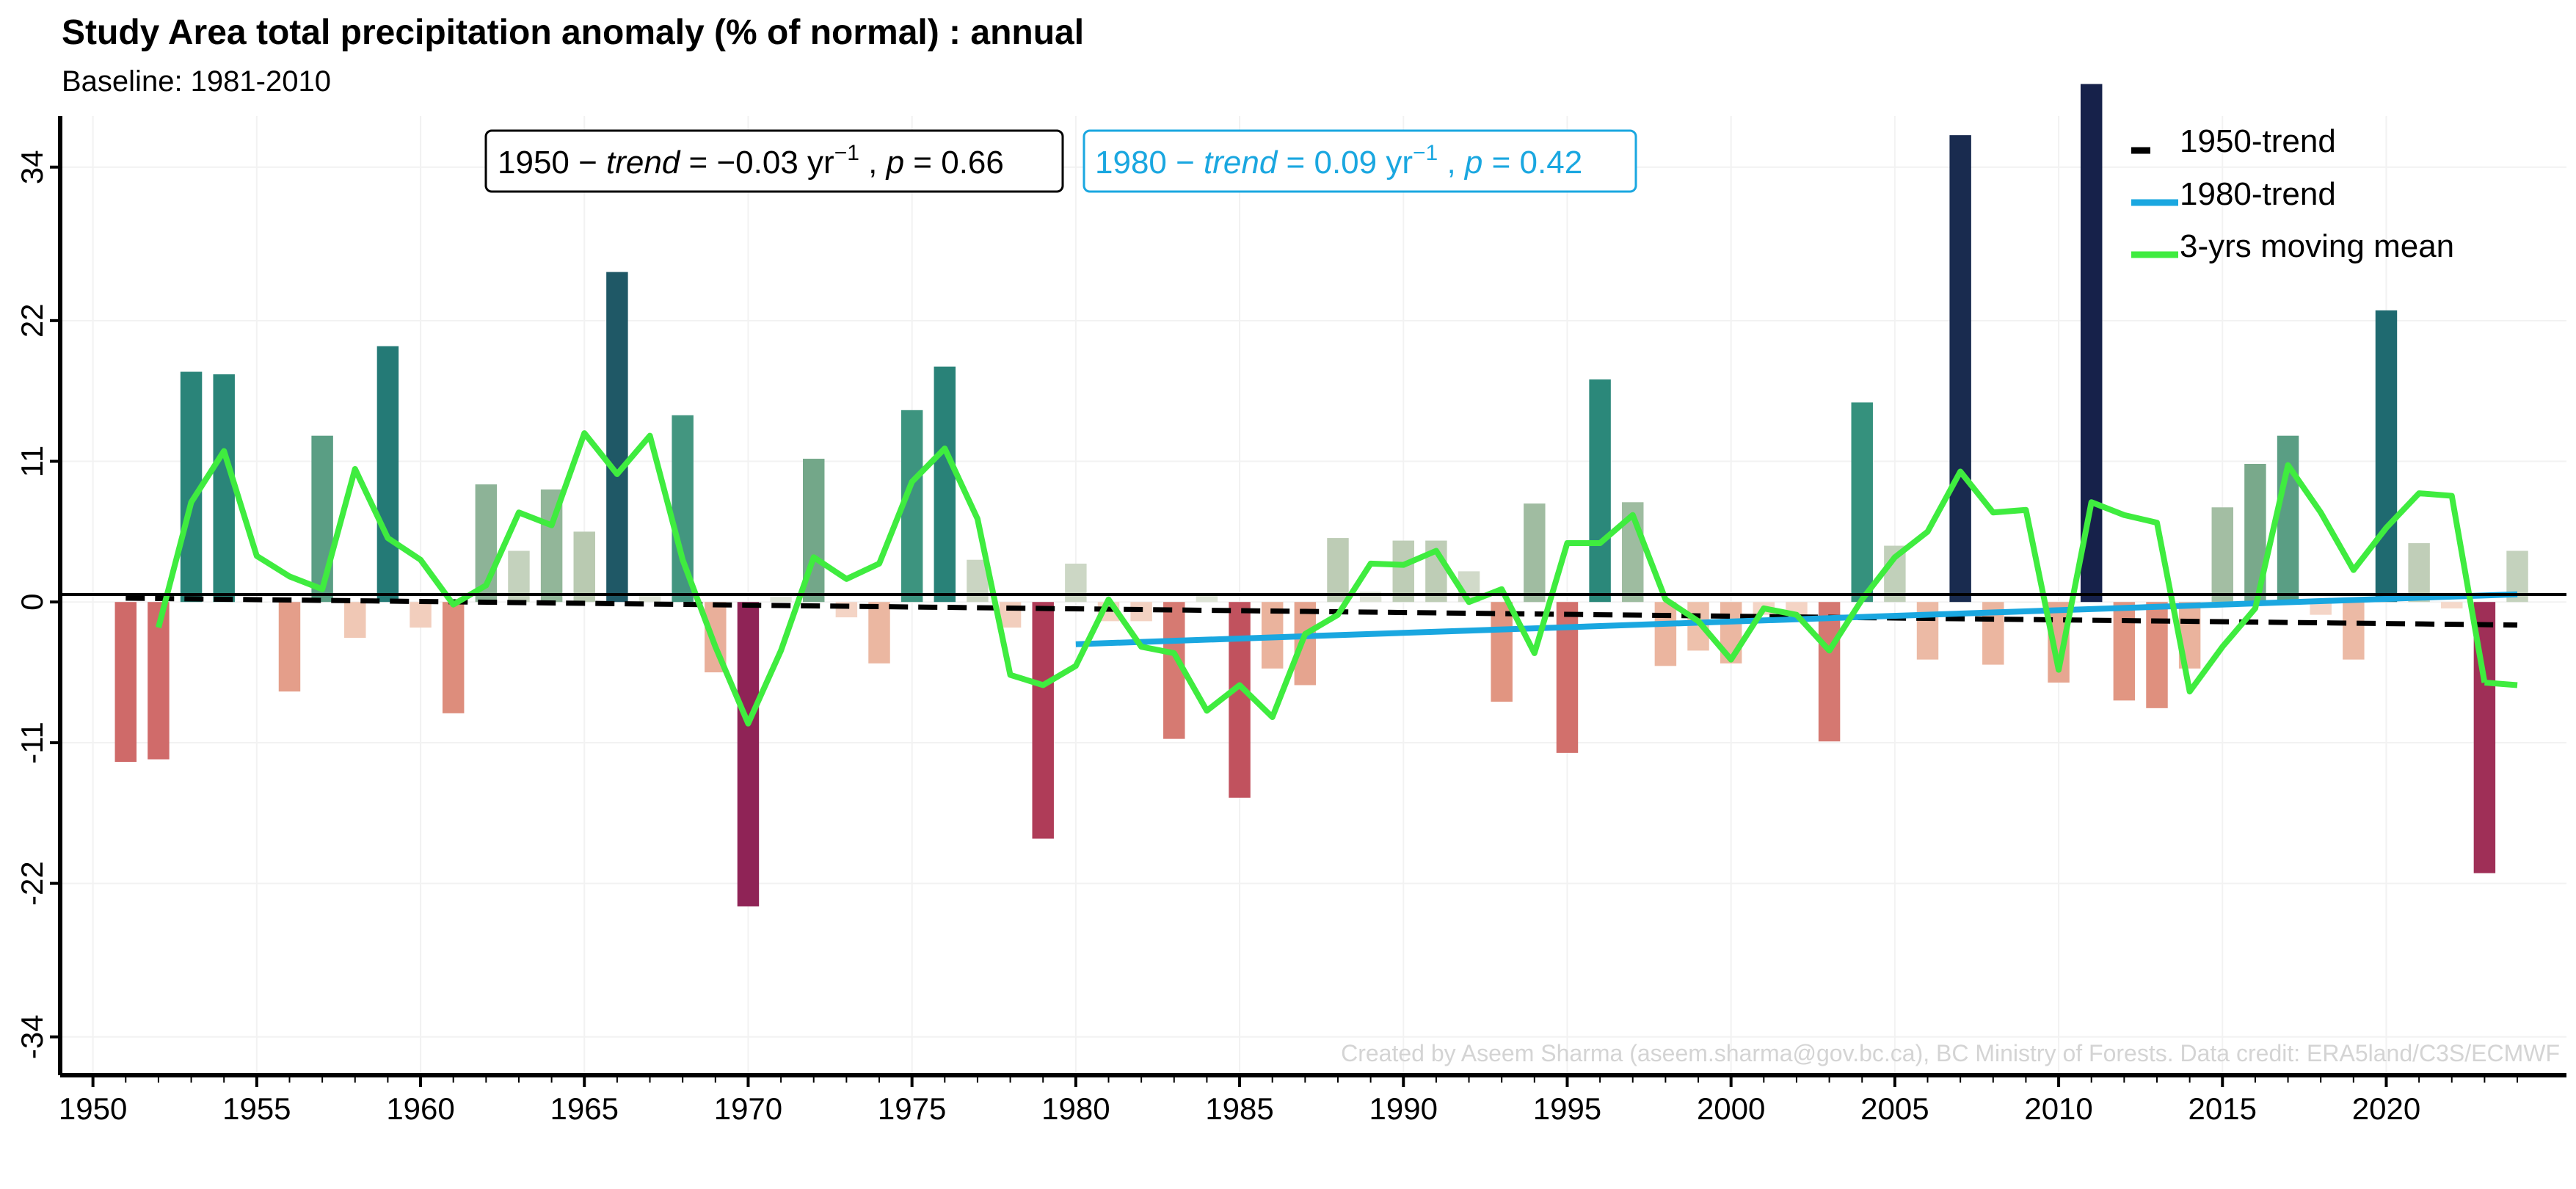  What do you see at coordinates (846, 153) in the screenshot?
I see `annotation-1950-exponent: −1` at bounding box center [846, 153].